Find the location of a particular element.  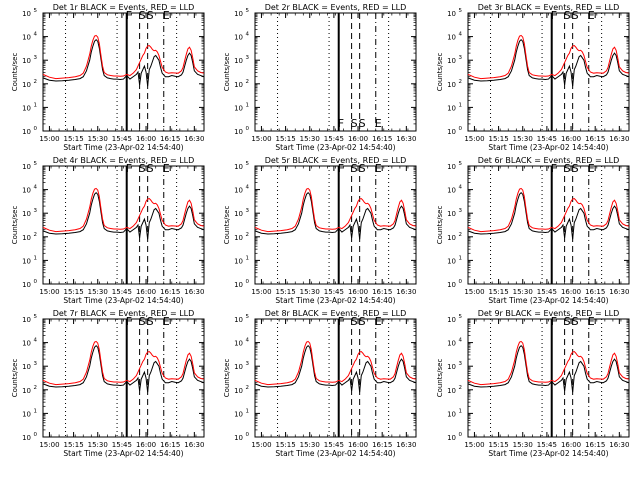

panel-title: Det 4r BLACK = Events, RED = LLD is located at coordinates (124, 160).